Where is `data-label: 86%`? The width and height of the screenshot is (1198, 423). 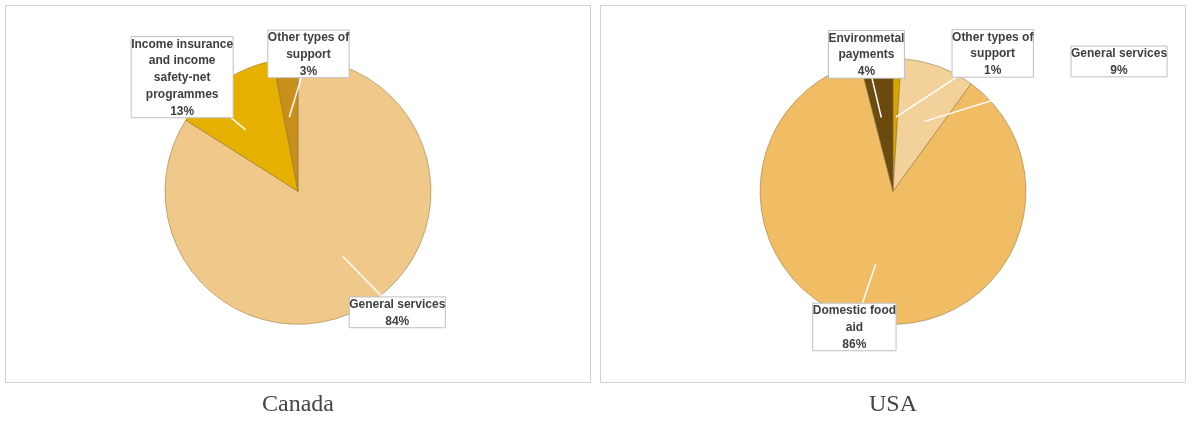
data-label: 86% is located at coordinates (854, 343).